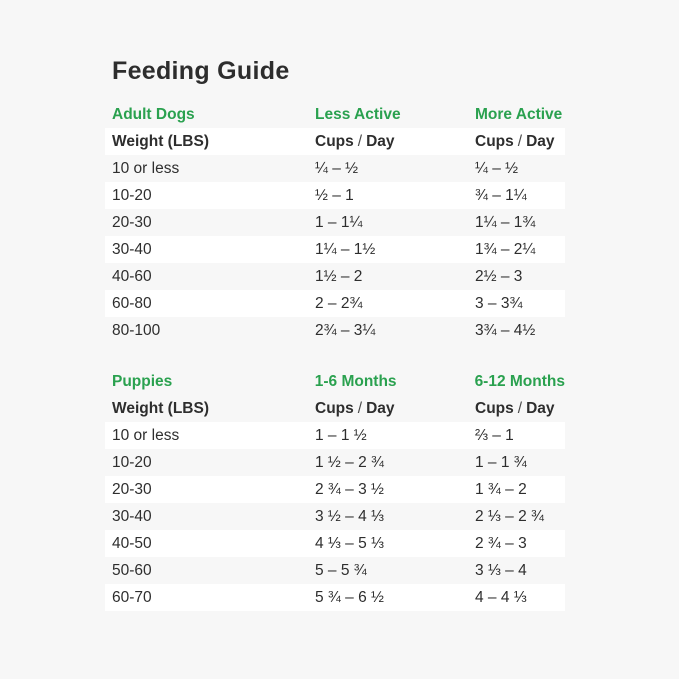 This screenshot has width=679, height=679. I want to click on weight-value: 50-60, so click(132, 570).